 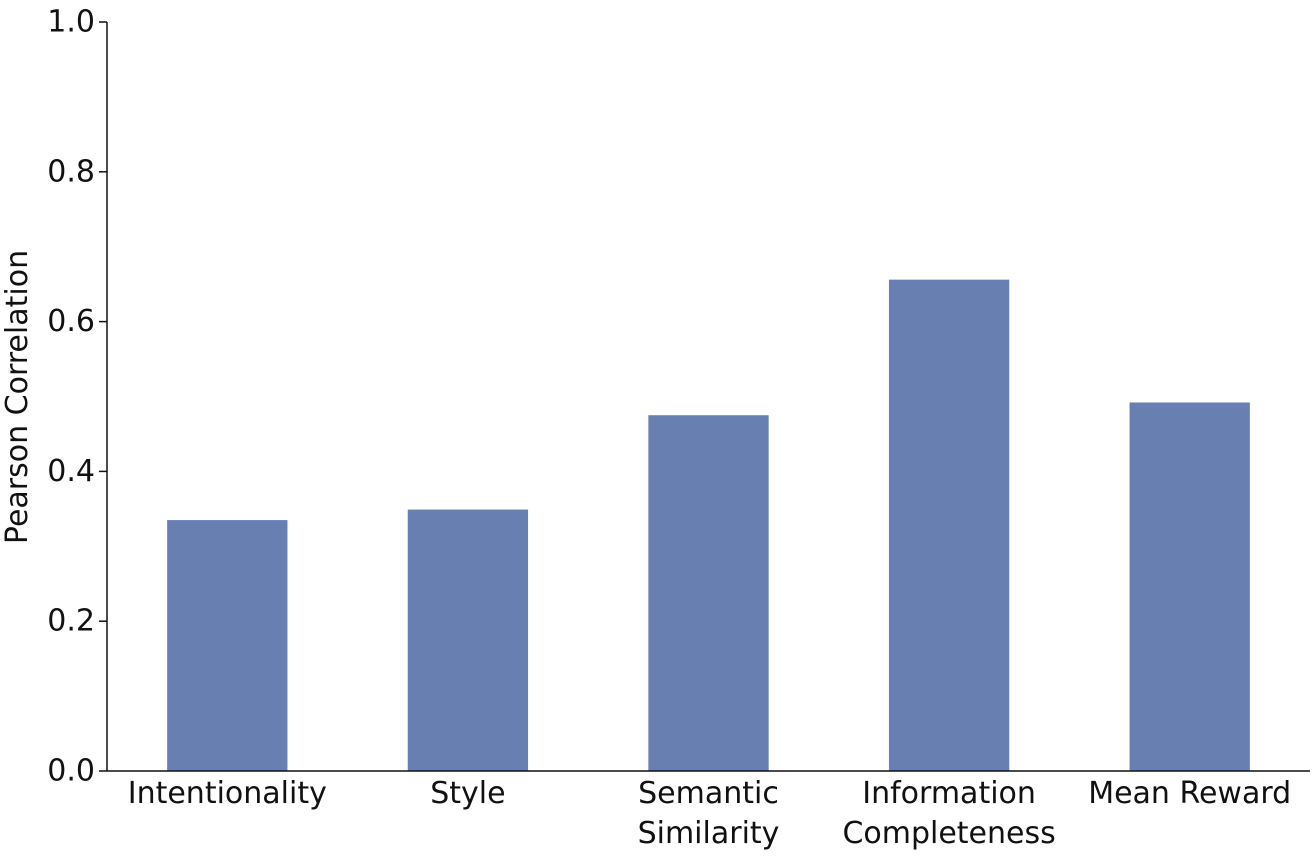 I want to click on x-category-label-line: Completeness, so click(x=948, y=833).